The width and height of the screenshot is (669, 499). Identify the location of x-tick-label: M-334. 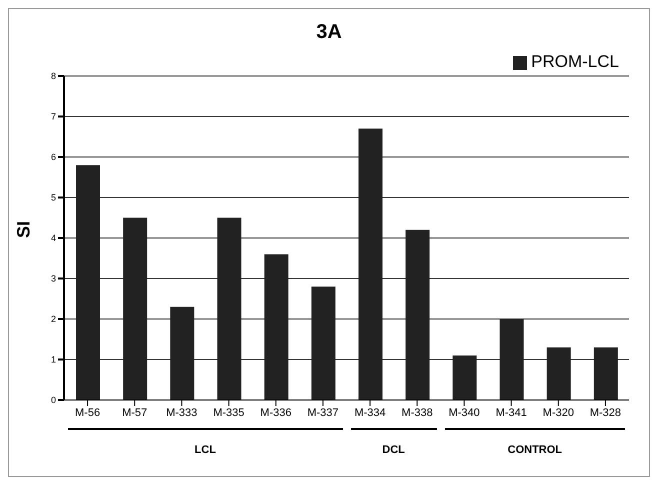
(370, 412).